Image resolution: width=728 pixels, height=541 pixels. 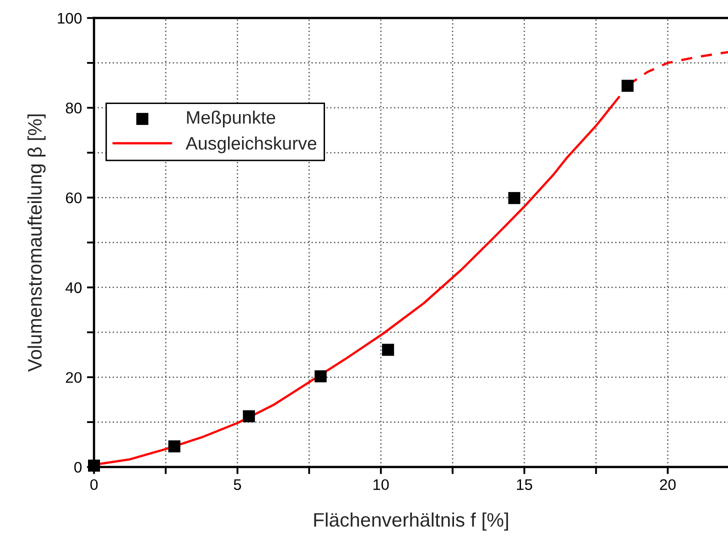 What do you see at coordinates (36, 243) in the screenshot?
I see `y-axis-title: Volumenstromaufteilung β [%]` at bounding box center [36, 243].